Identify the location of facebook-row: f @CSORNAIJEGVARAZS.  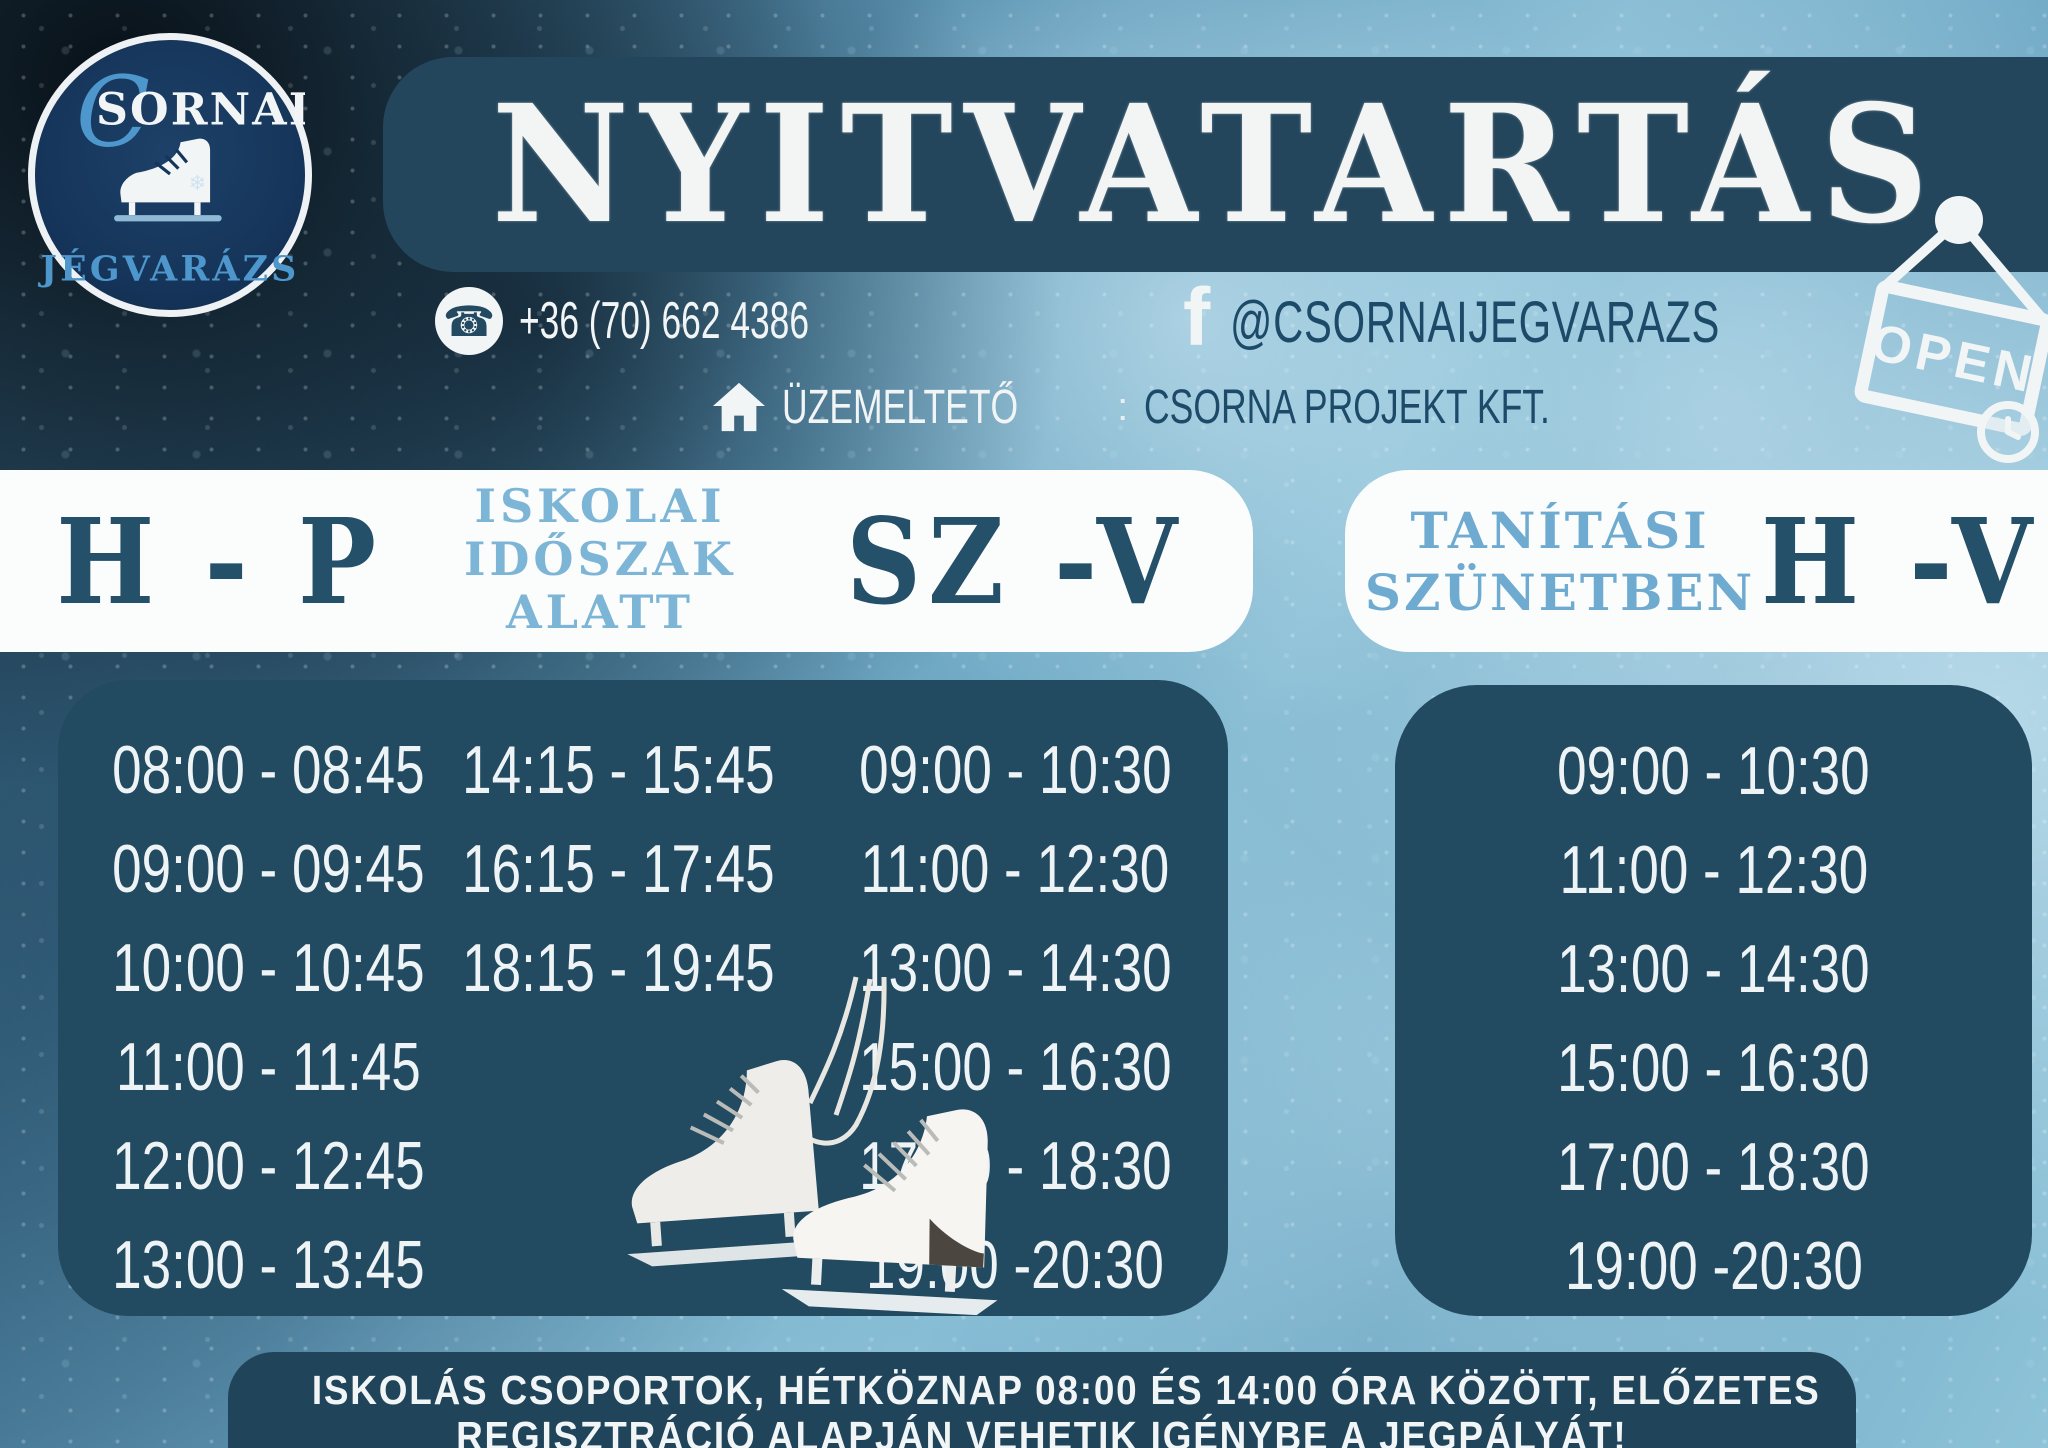
(1547, 319).